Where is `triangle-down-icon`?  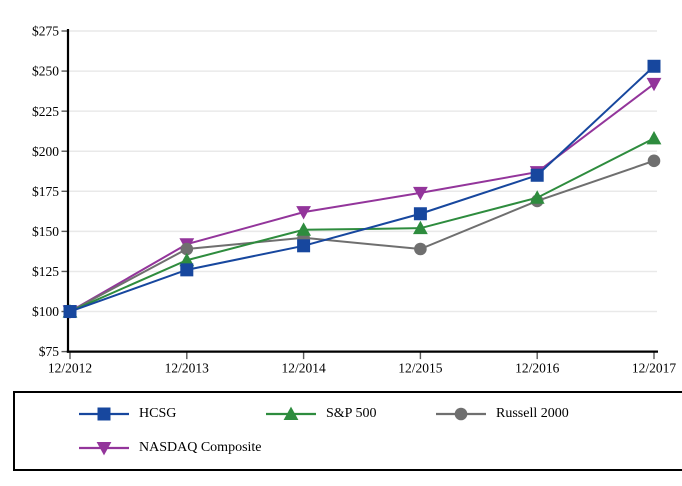
triangle-down-icon is located at coordinates (104, 449).